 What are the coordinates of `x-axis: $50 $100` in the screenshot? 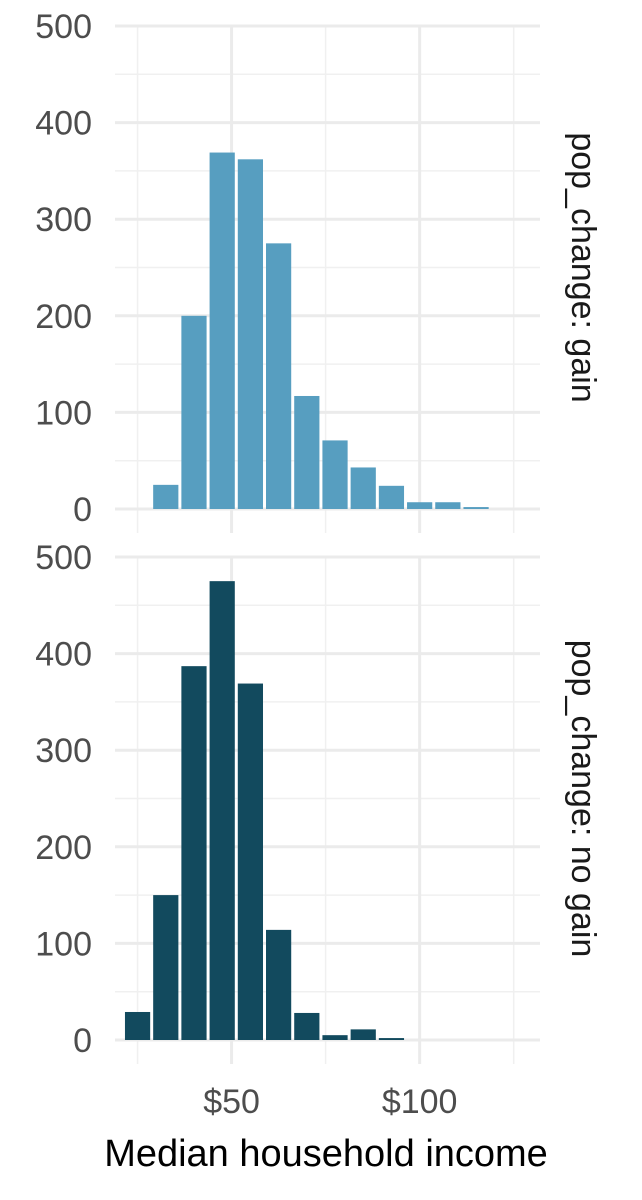 It's located at (330, 1102).